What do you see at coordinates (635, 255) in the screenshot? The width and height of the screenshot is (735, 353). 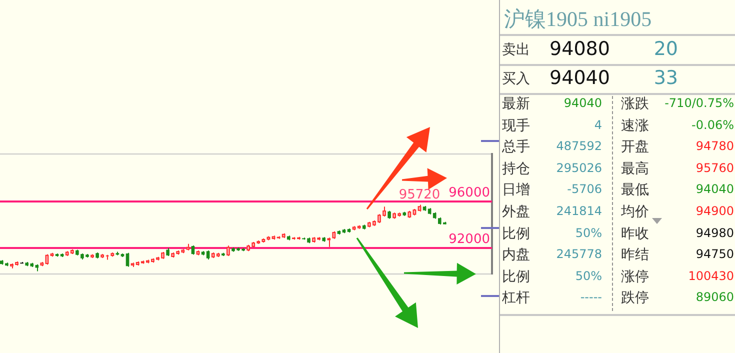 I see `text: 昨结` at bounding box center [635, 255].